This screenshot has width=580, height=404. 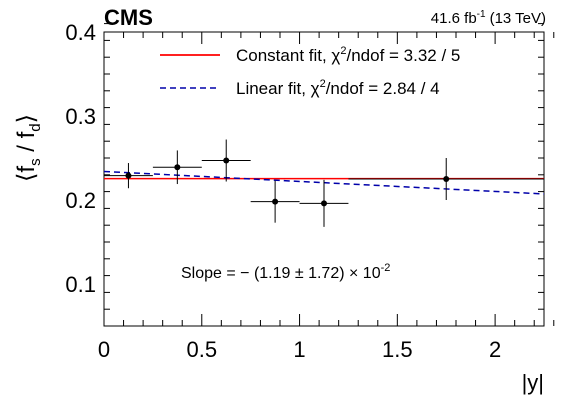 I want to click on slope-annotation: Slope = − (1.19 ± 1.72) × 10-2, so click(x=285, y=272).